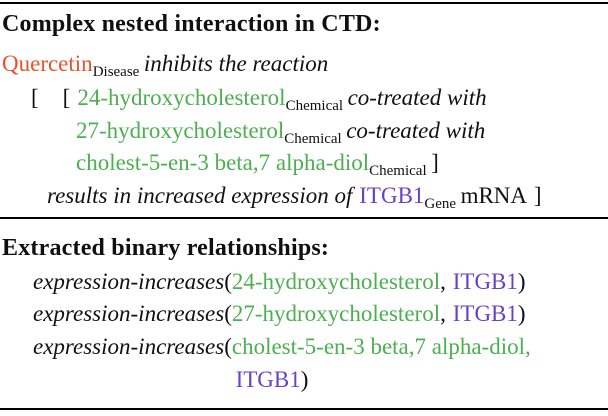 The height and width of the screenshot is (416, 608). I want to click on predicate-2: expression-increases, so click(129, 313).